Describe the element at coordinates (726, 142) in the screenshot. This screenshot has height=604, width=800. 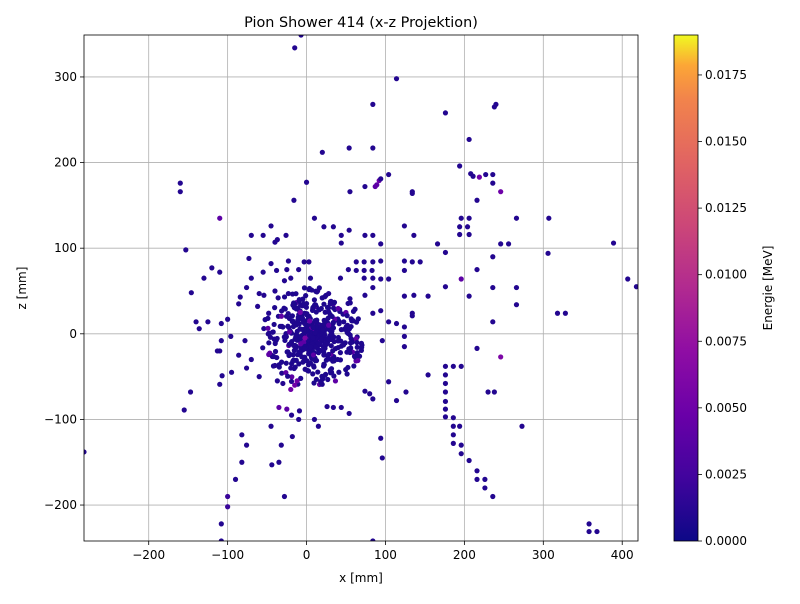
I see `colorbar-tick-label: 0.0150` at that location.